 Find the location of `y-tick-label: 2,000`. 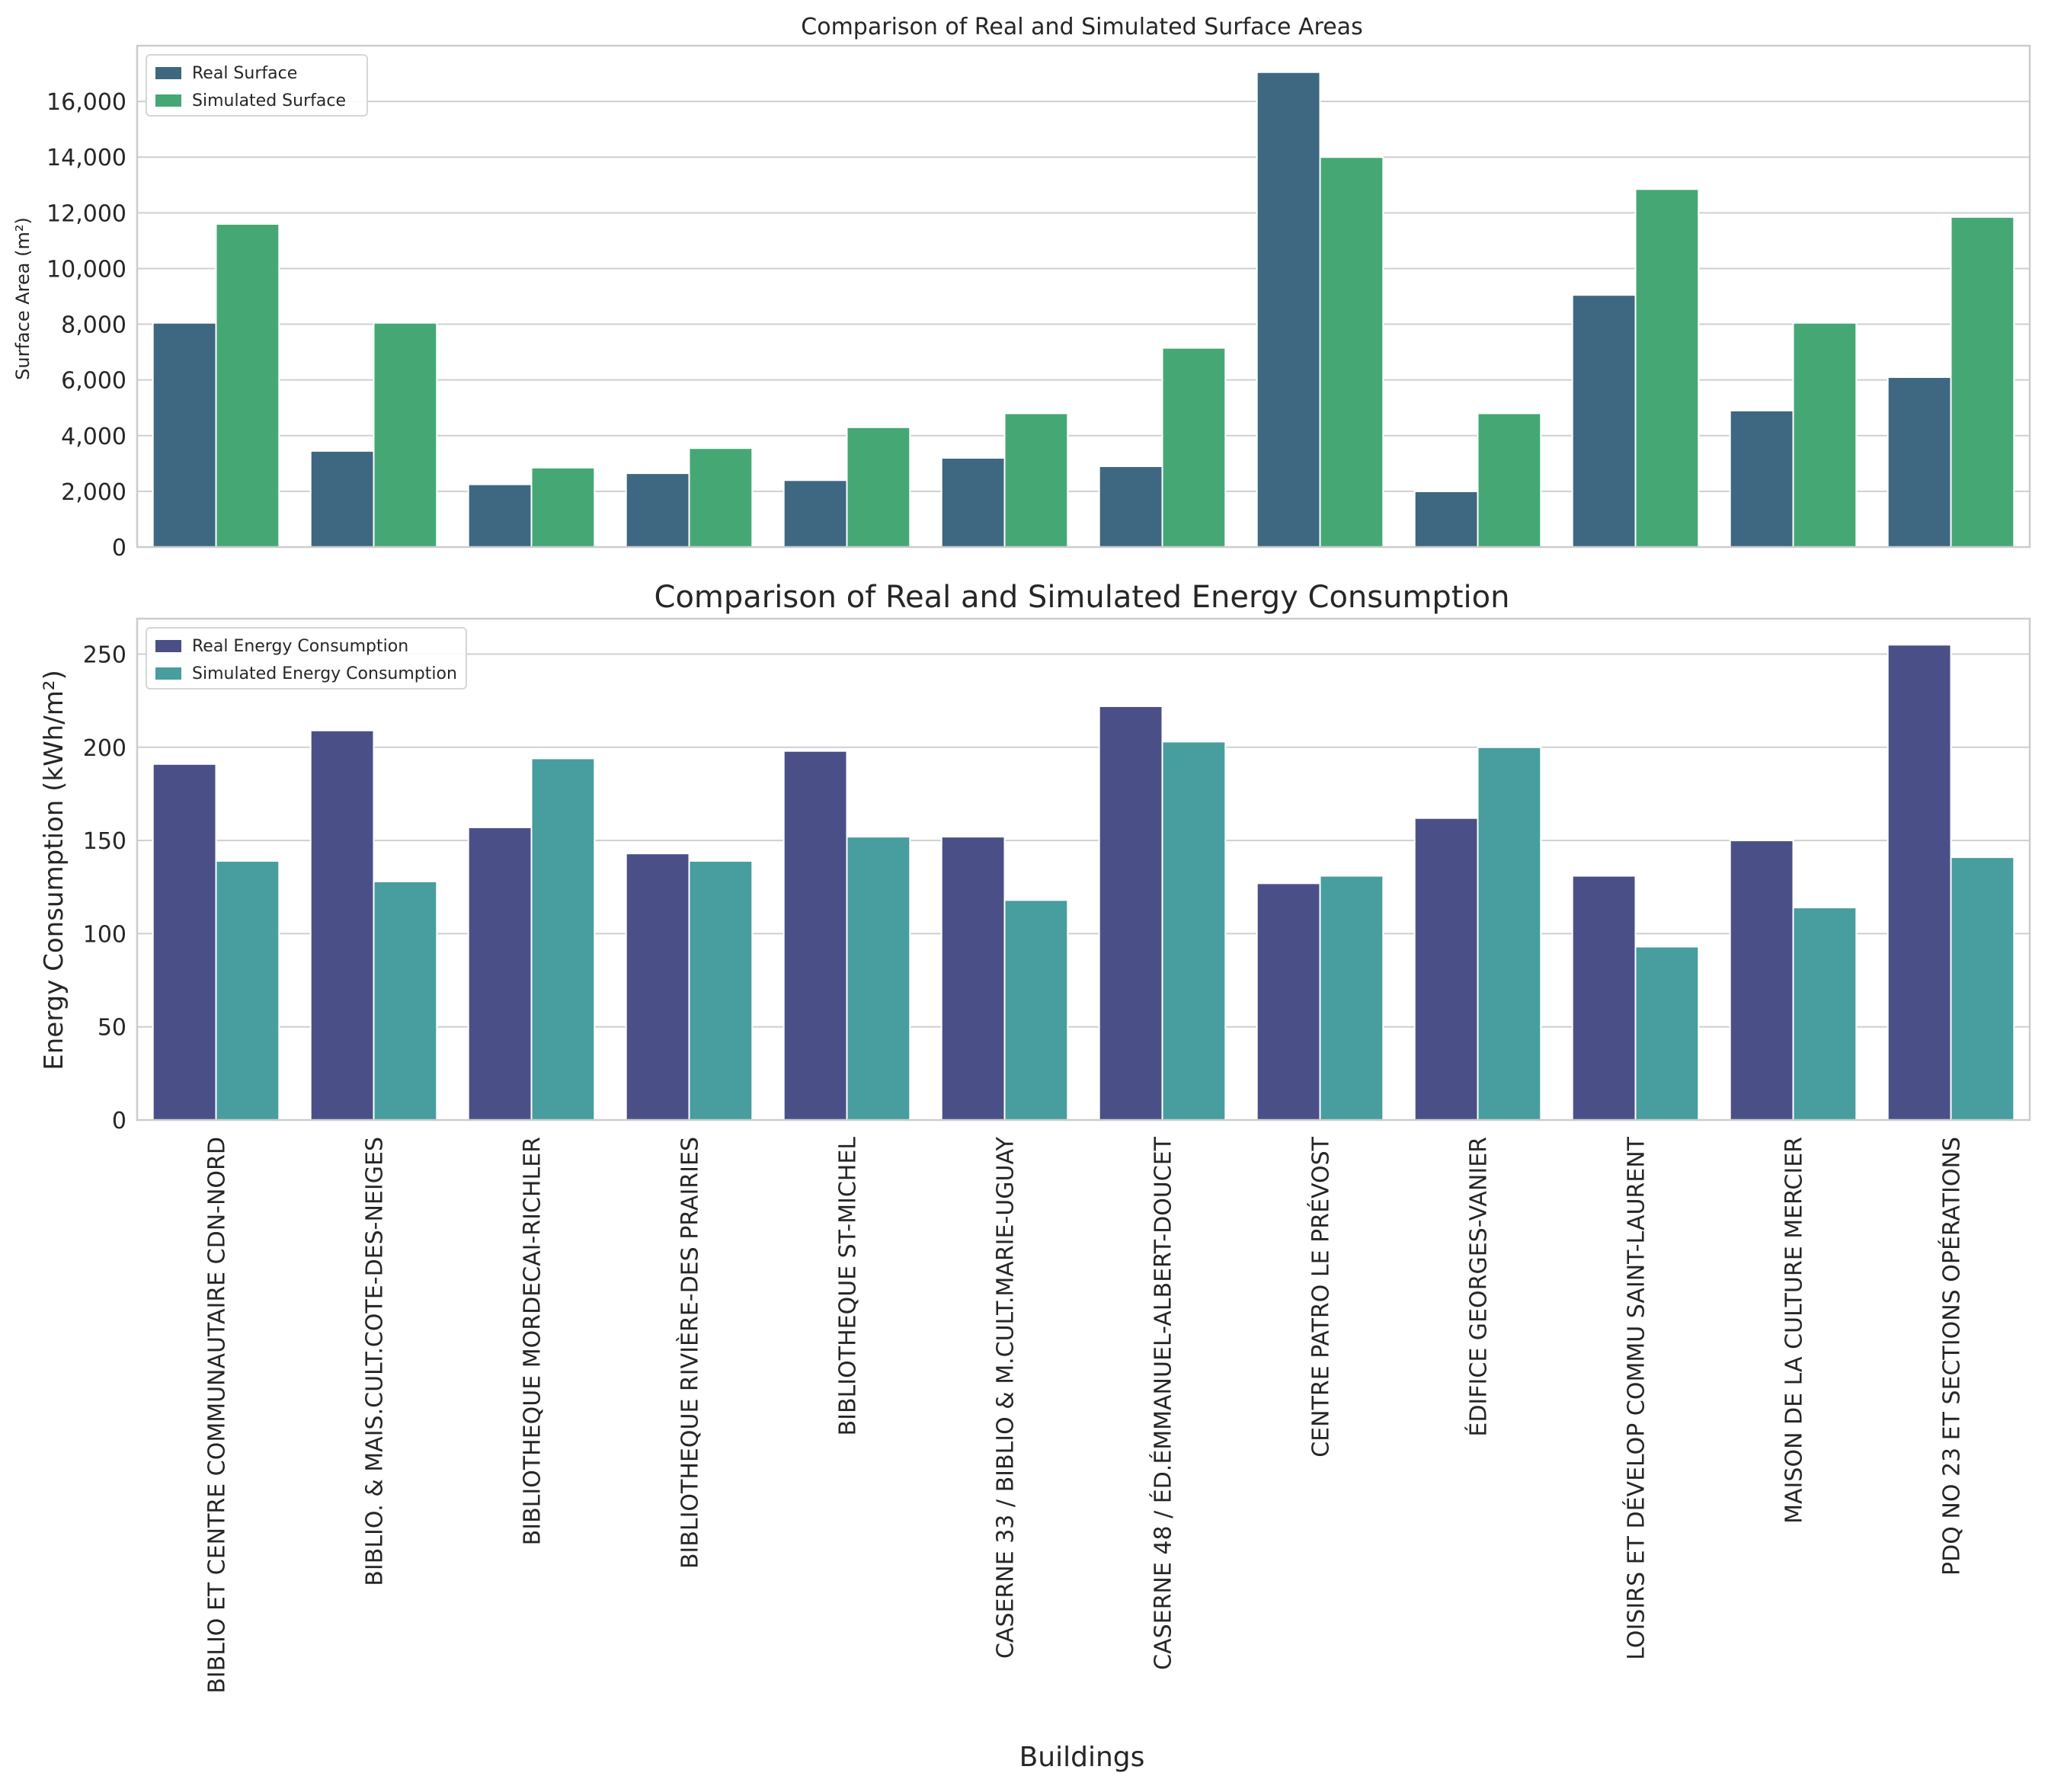

y-tick-label: 2,000 is located at coordinates (93, 492).